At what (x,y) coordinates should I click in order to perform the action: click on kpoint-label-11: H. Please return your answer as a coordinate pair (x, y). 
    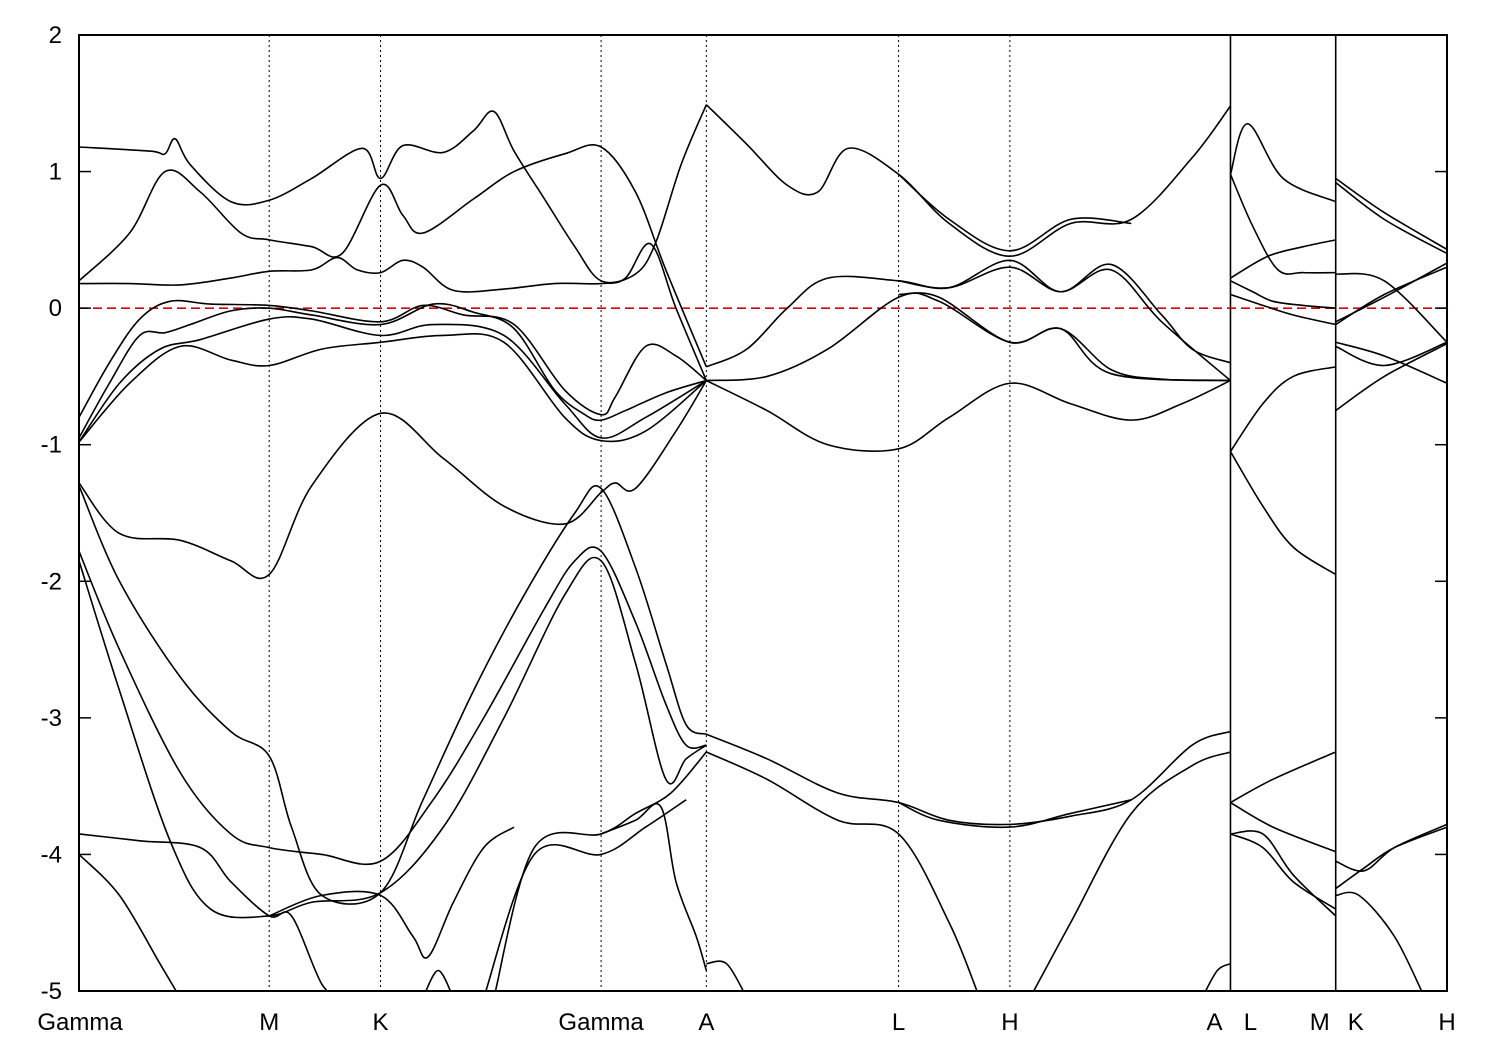
    Looking at the image, I should click on (1446, 1022).